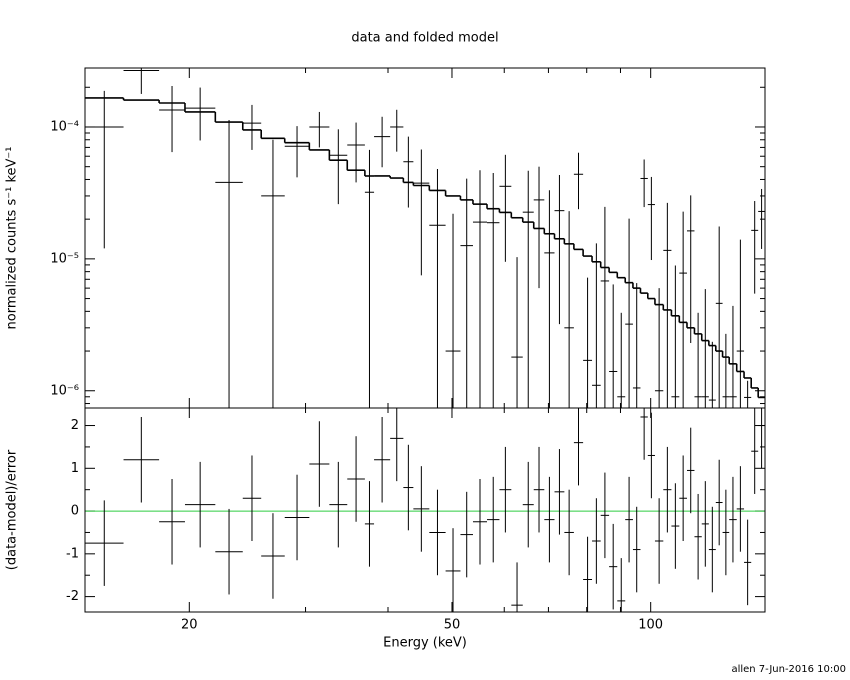 This screenshot has height=680, width=850. What do you see at coordinates (650, 625) in the screenshot?
I see `x-tick-label: 100` at bounding box center [650, 625].